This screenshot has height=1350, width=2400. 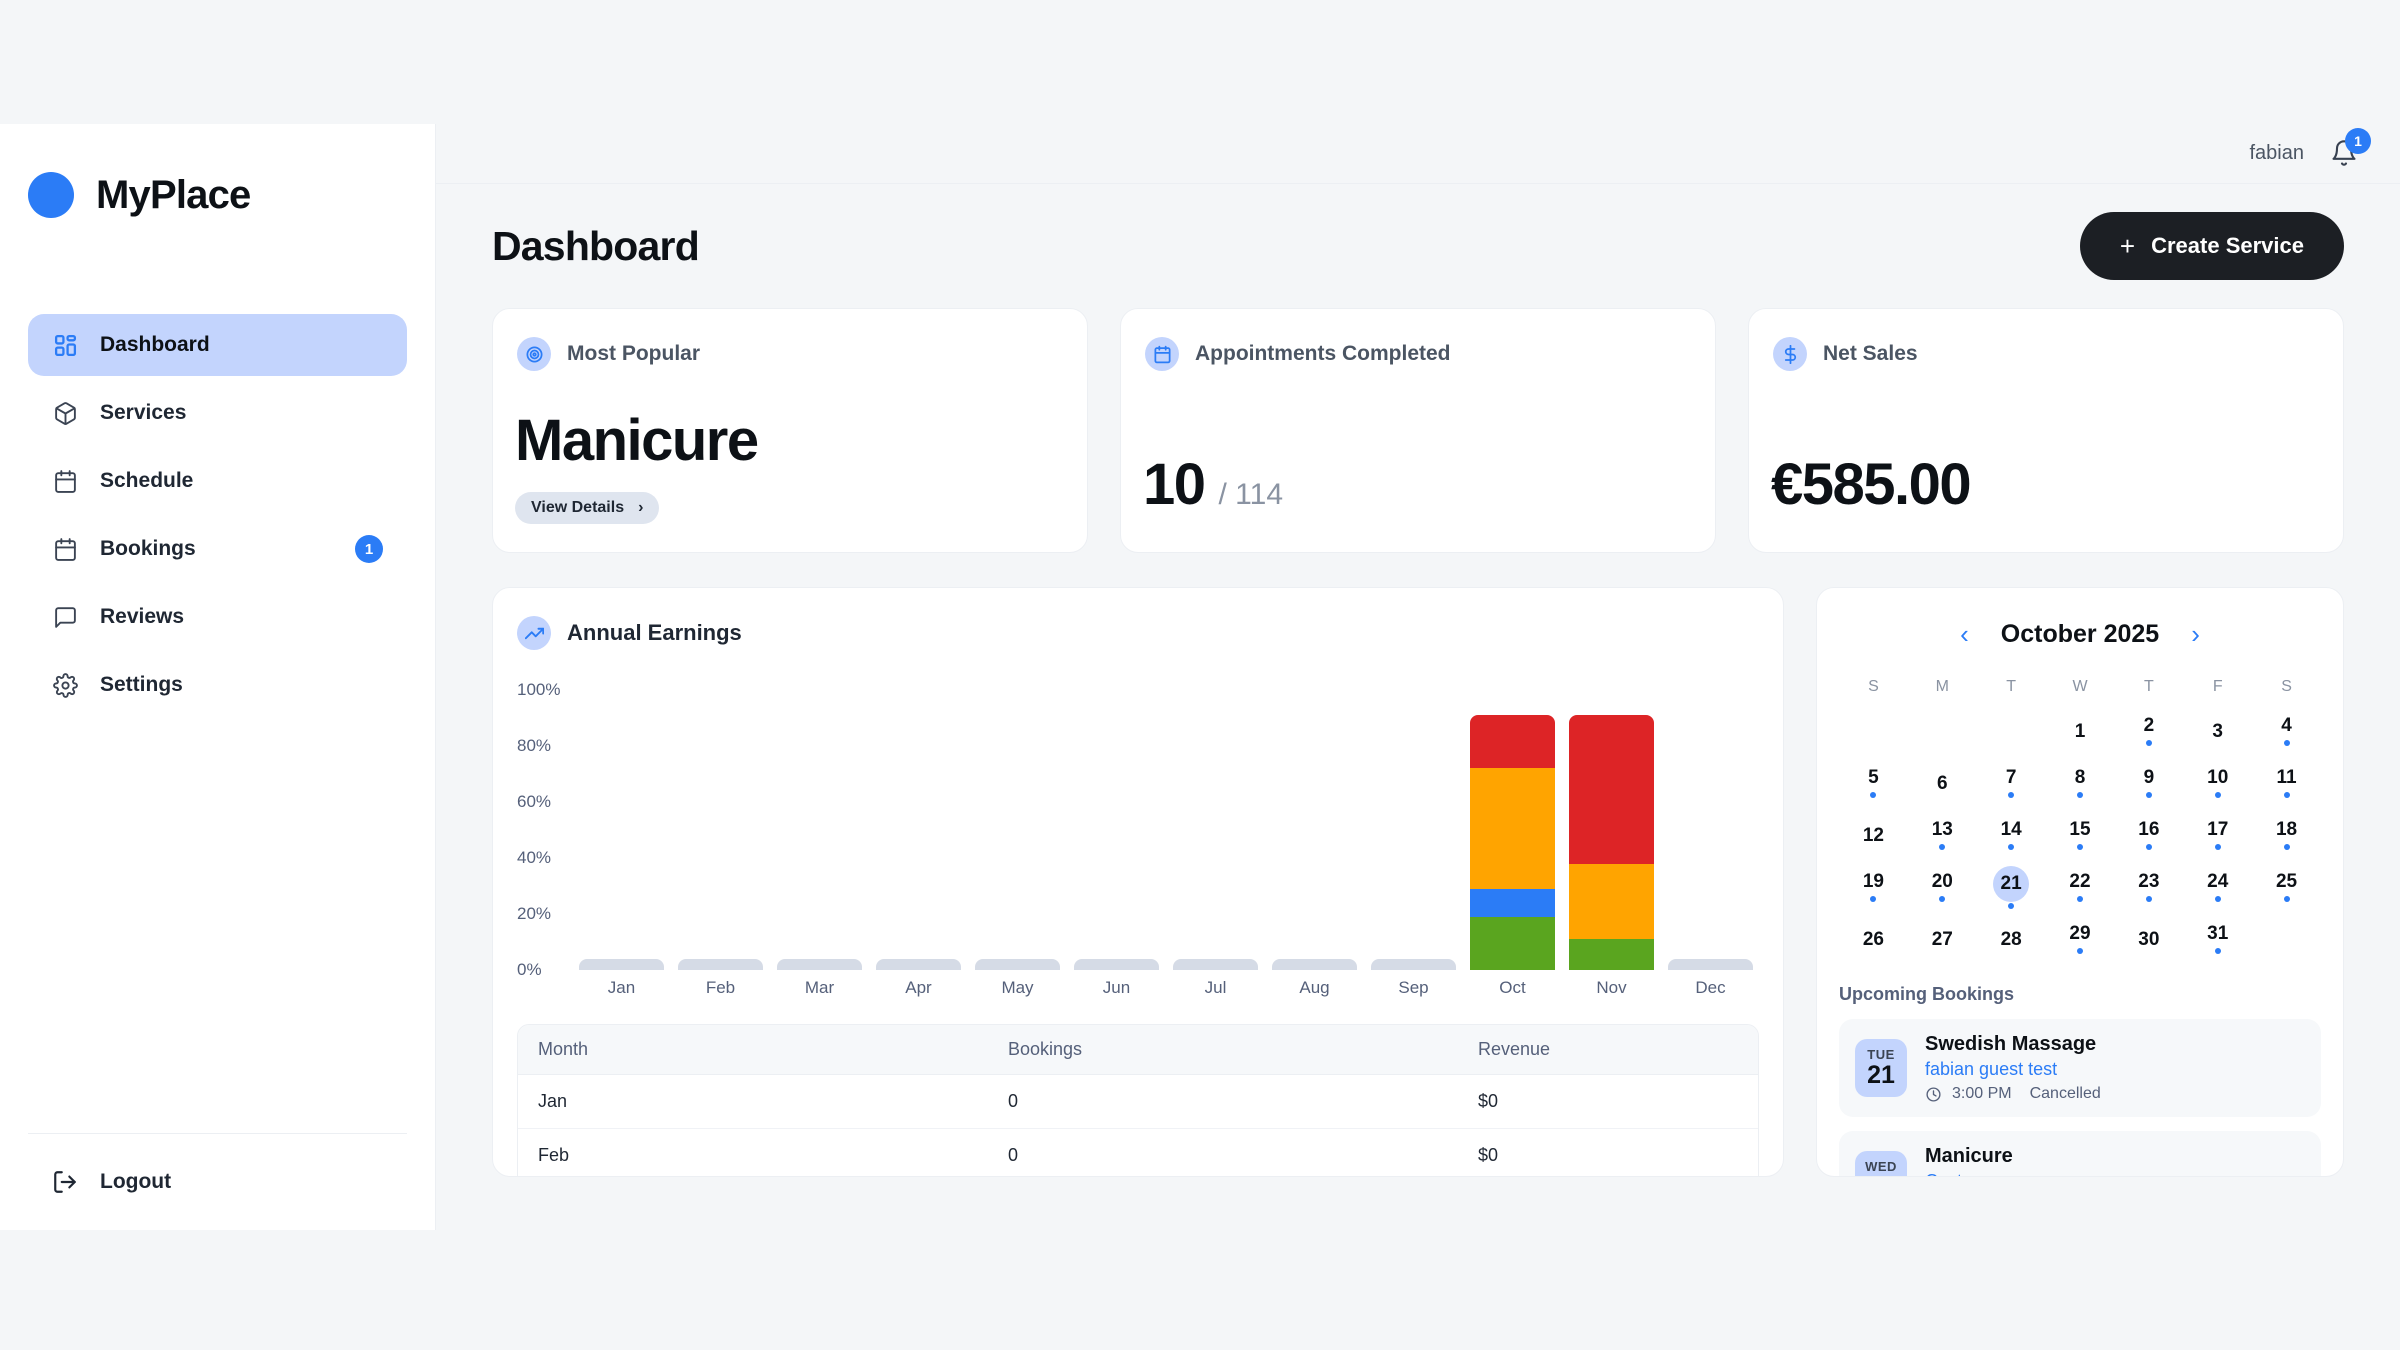 What do you see at coordinates (2080, 731) in the screenshot?
I see `calendar-day: 1` at bounding box center [2080, 731].